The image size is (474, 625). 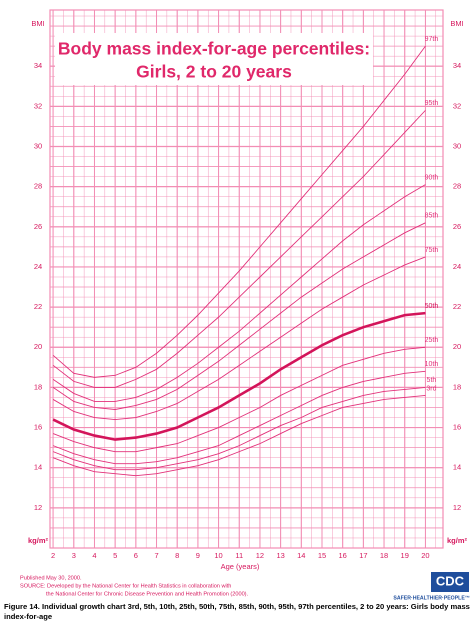 I want to click on y-unit-top: BMI, so click(x=37, y=23).